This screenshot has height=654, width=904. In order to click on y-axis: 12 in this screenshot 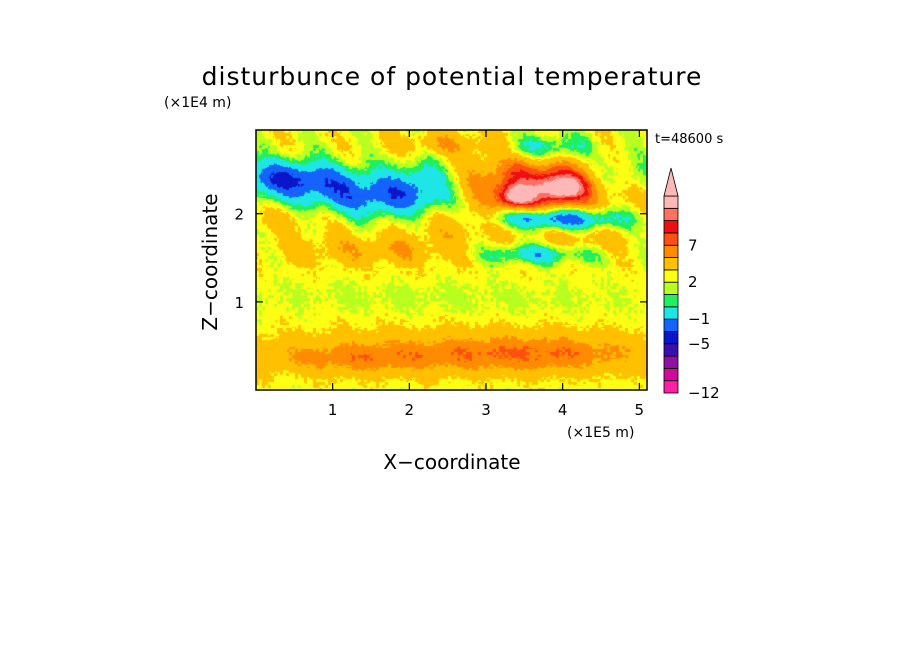, I will do `click(440, 259)`.